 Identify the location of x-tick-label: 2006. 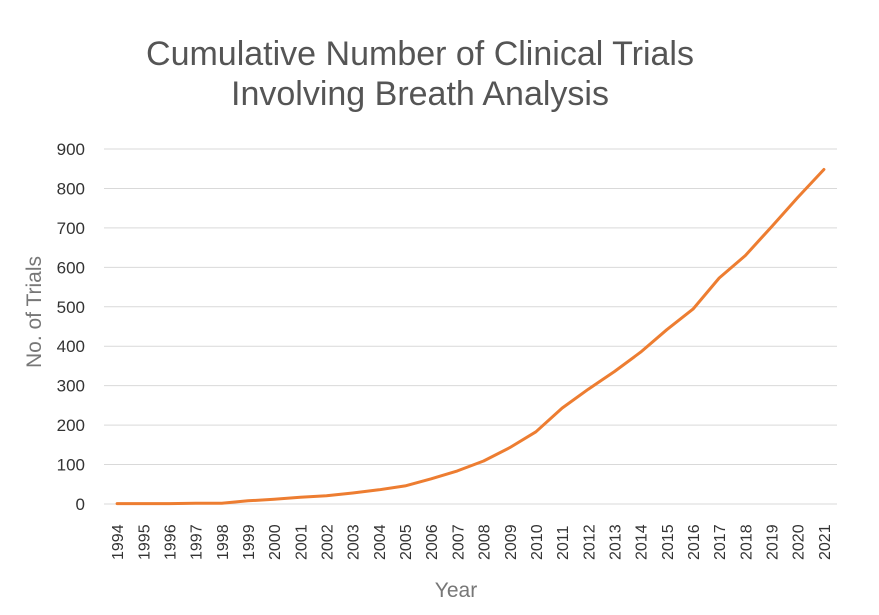
(432, 542).